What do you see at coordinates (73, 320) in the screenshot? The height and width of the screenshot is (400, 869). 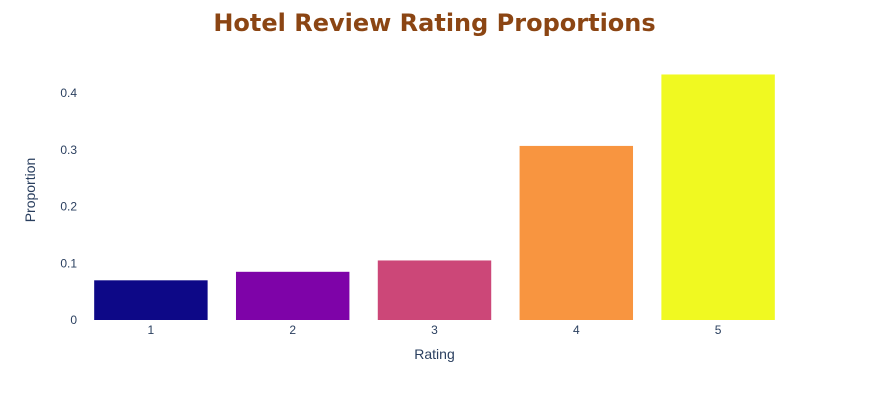 I see `y-tick-label: 0` at bounding box center [73, 320].